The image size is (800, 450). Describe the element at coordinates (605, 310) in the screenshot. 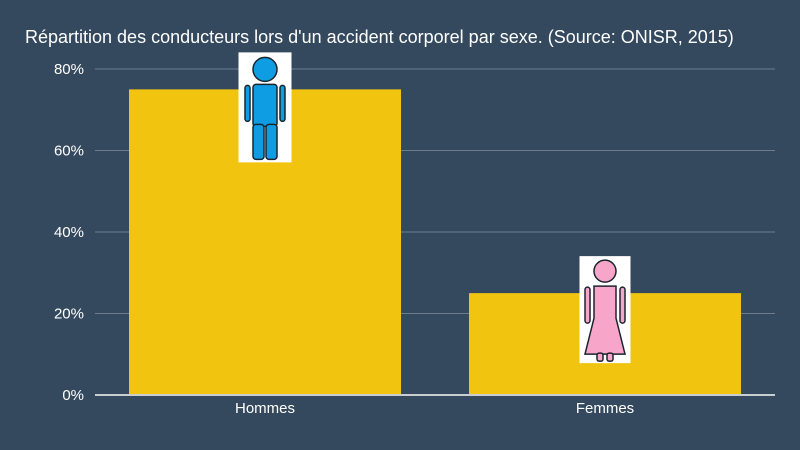

I see `woman-icon` at that location.